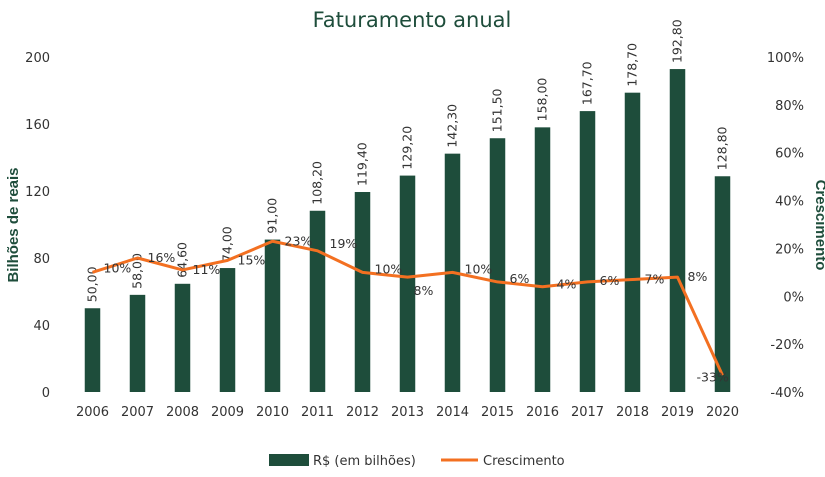  Describe the element at coordinates (785, 58) in the screenshot. I see `y2-tick-100%: 100%` at that location.